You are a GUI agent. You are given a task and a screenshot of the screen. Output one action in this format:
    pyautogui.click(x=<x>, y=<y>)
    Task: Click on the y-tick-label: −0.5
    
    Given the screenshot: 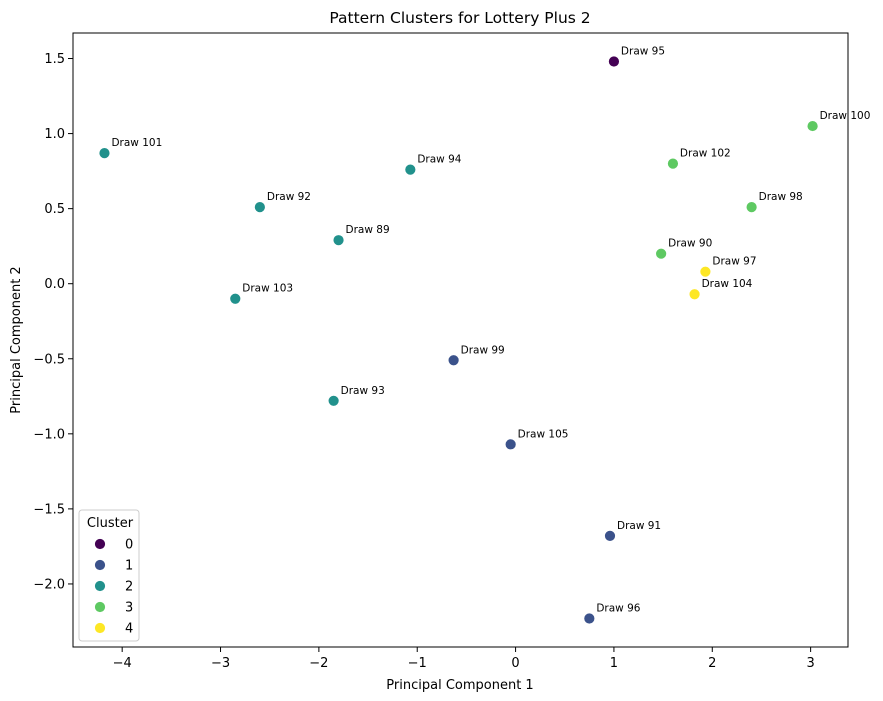 What is the action you would take?
    pyautogui.click(x=49, y=359)
    